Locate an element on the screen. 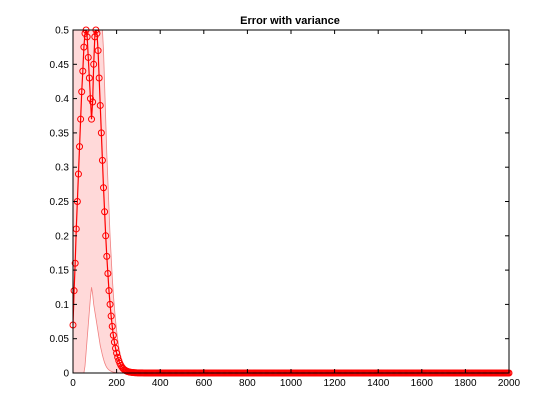 The height and width of the screenshot is (420, 560). y-tick-label: 0.35 is located at coordinates (60, 133).